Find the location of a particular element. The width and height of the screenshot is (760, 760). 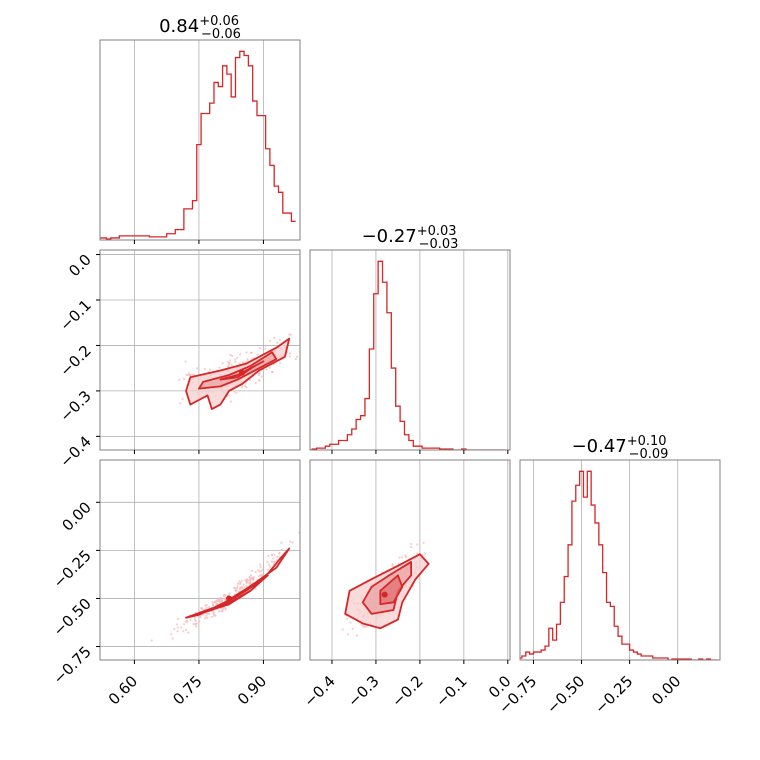

histogram-step-line is located at coordinates (619, 565).